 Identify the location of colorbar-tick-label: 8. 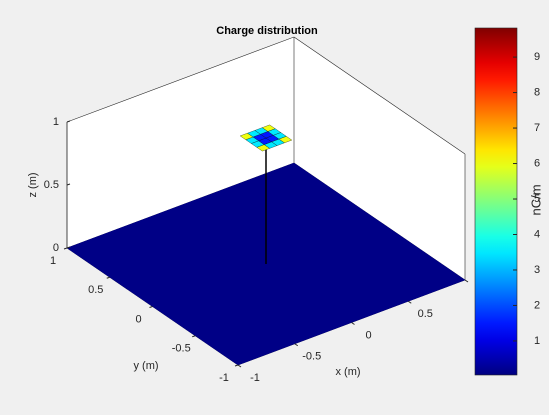
(537, 92).